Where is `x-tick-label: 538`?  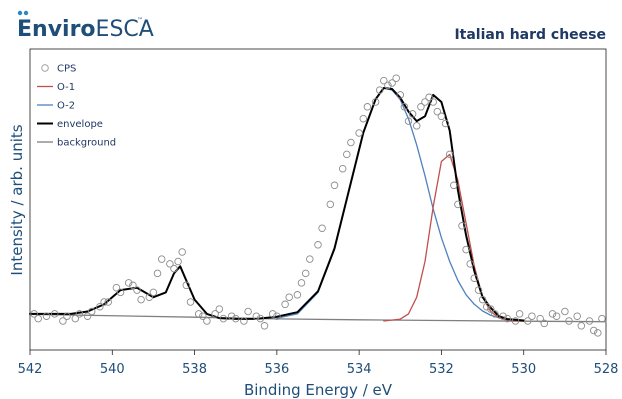
x-tick-label: 538 is located at coordinates (194, 369).